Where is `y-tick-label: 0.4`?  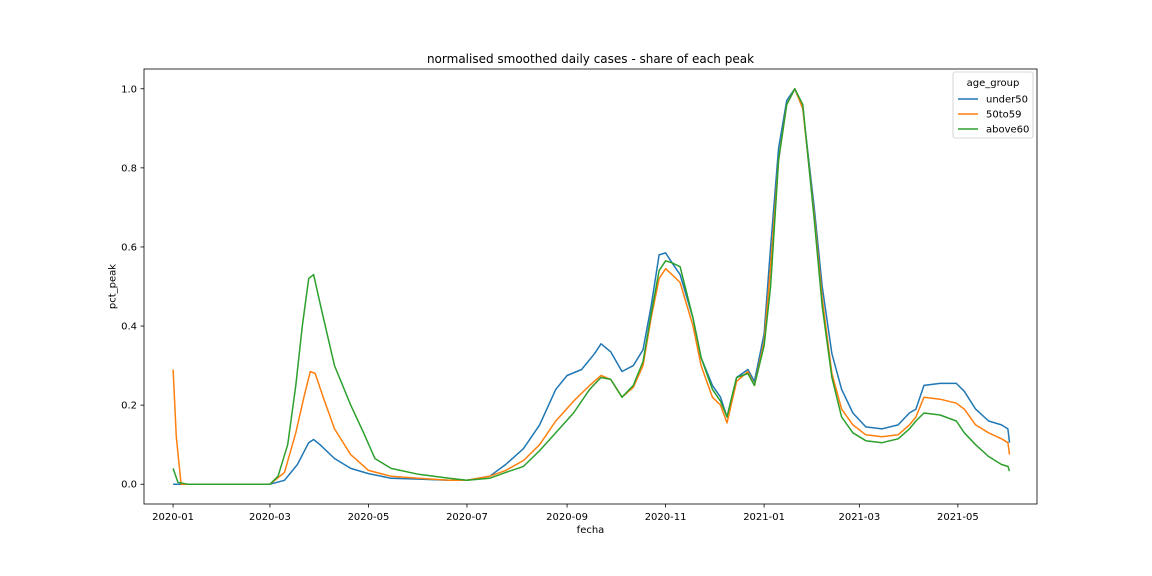 y-tick-label: 0.4 is located at coordinates (129, 327).